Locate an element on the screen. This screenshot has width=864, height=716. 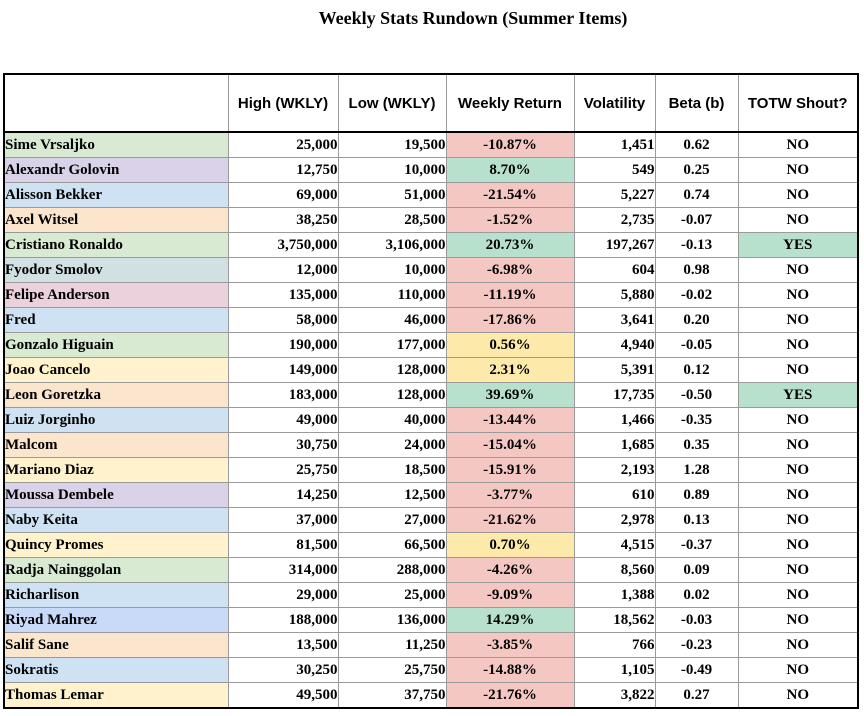
high-cell: 38,250 is located at coordinates (283, 220).